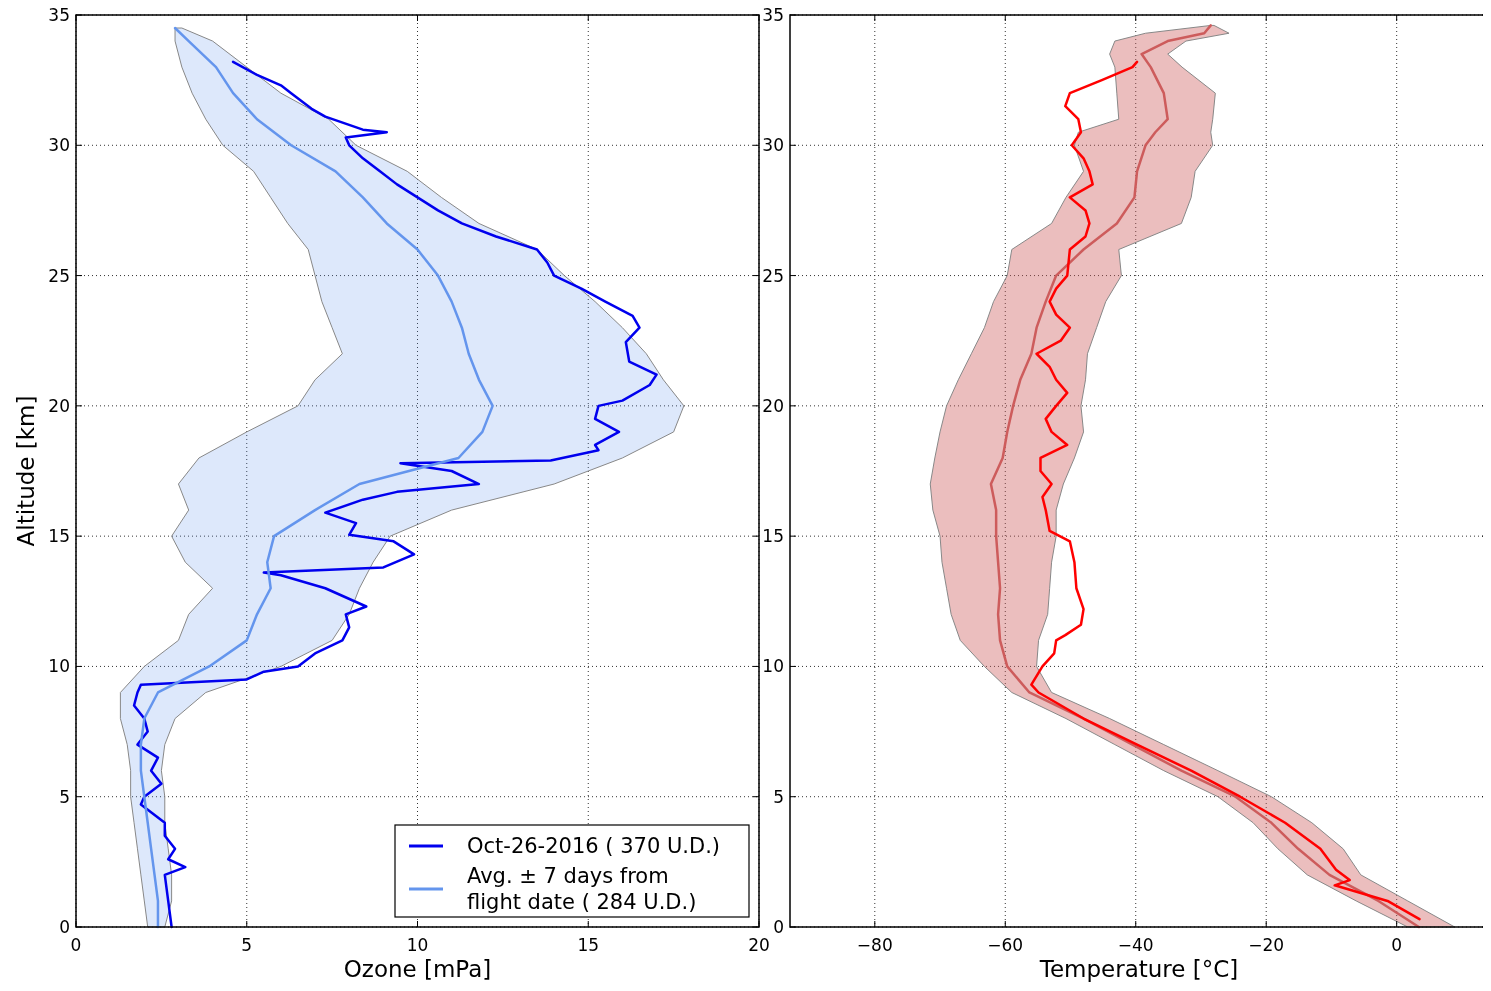  What do you see at coordinates (588, 945) in the screenshot?
I see `x-tick-label: 15` at bounding box center [588, 945].